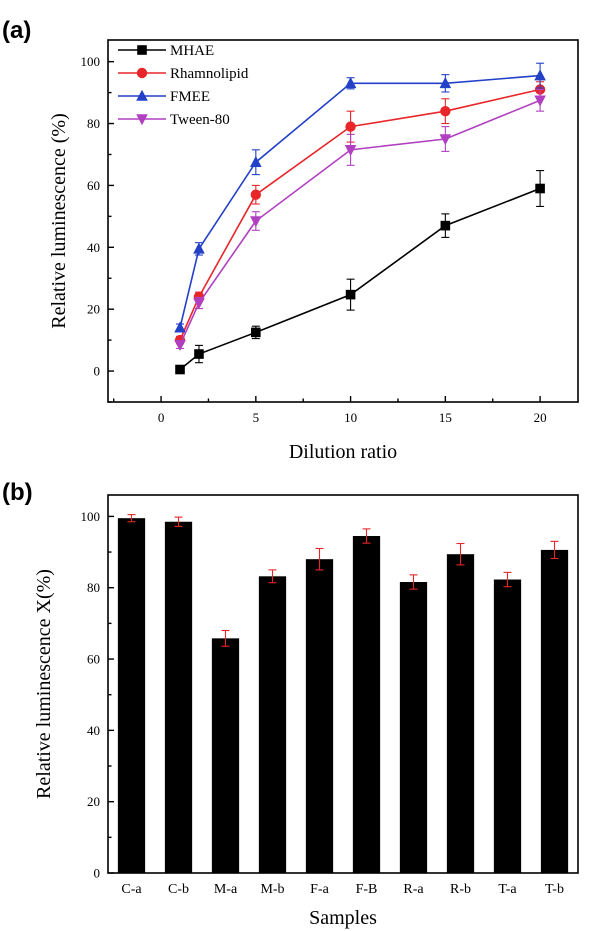 The image size is (598, 931). What do you see at coordinates (178, 889) in the screenshot?
I see `category-label: C-b` at bounding box center [178, 889].